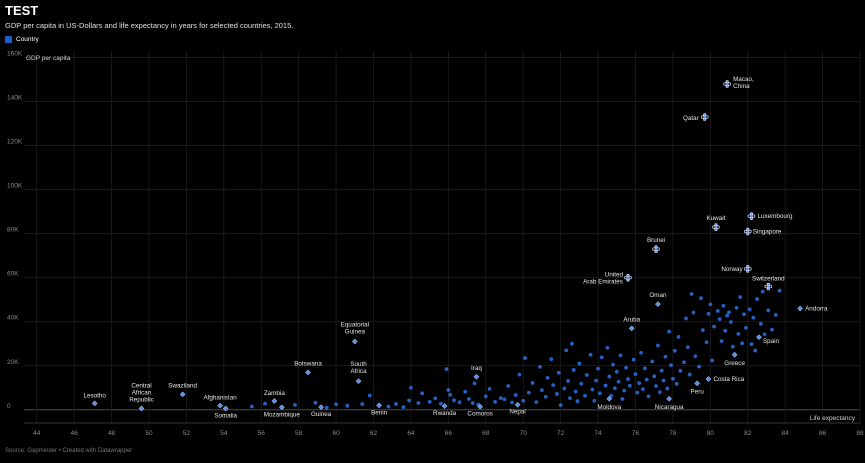 The image size is (865, 463). I want to click on point-label-line: Central, so click(141, 385).